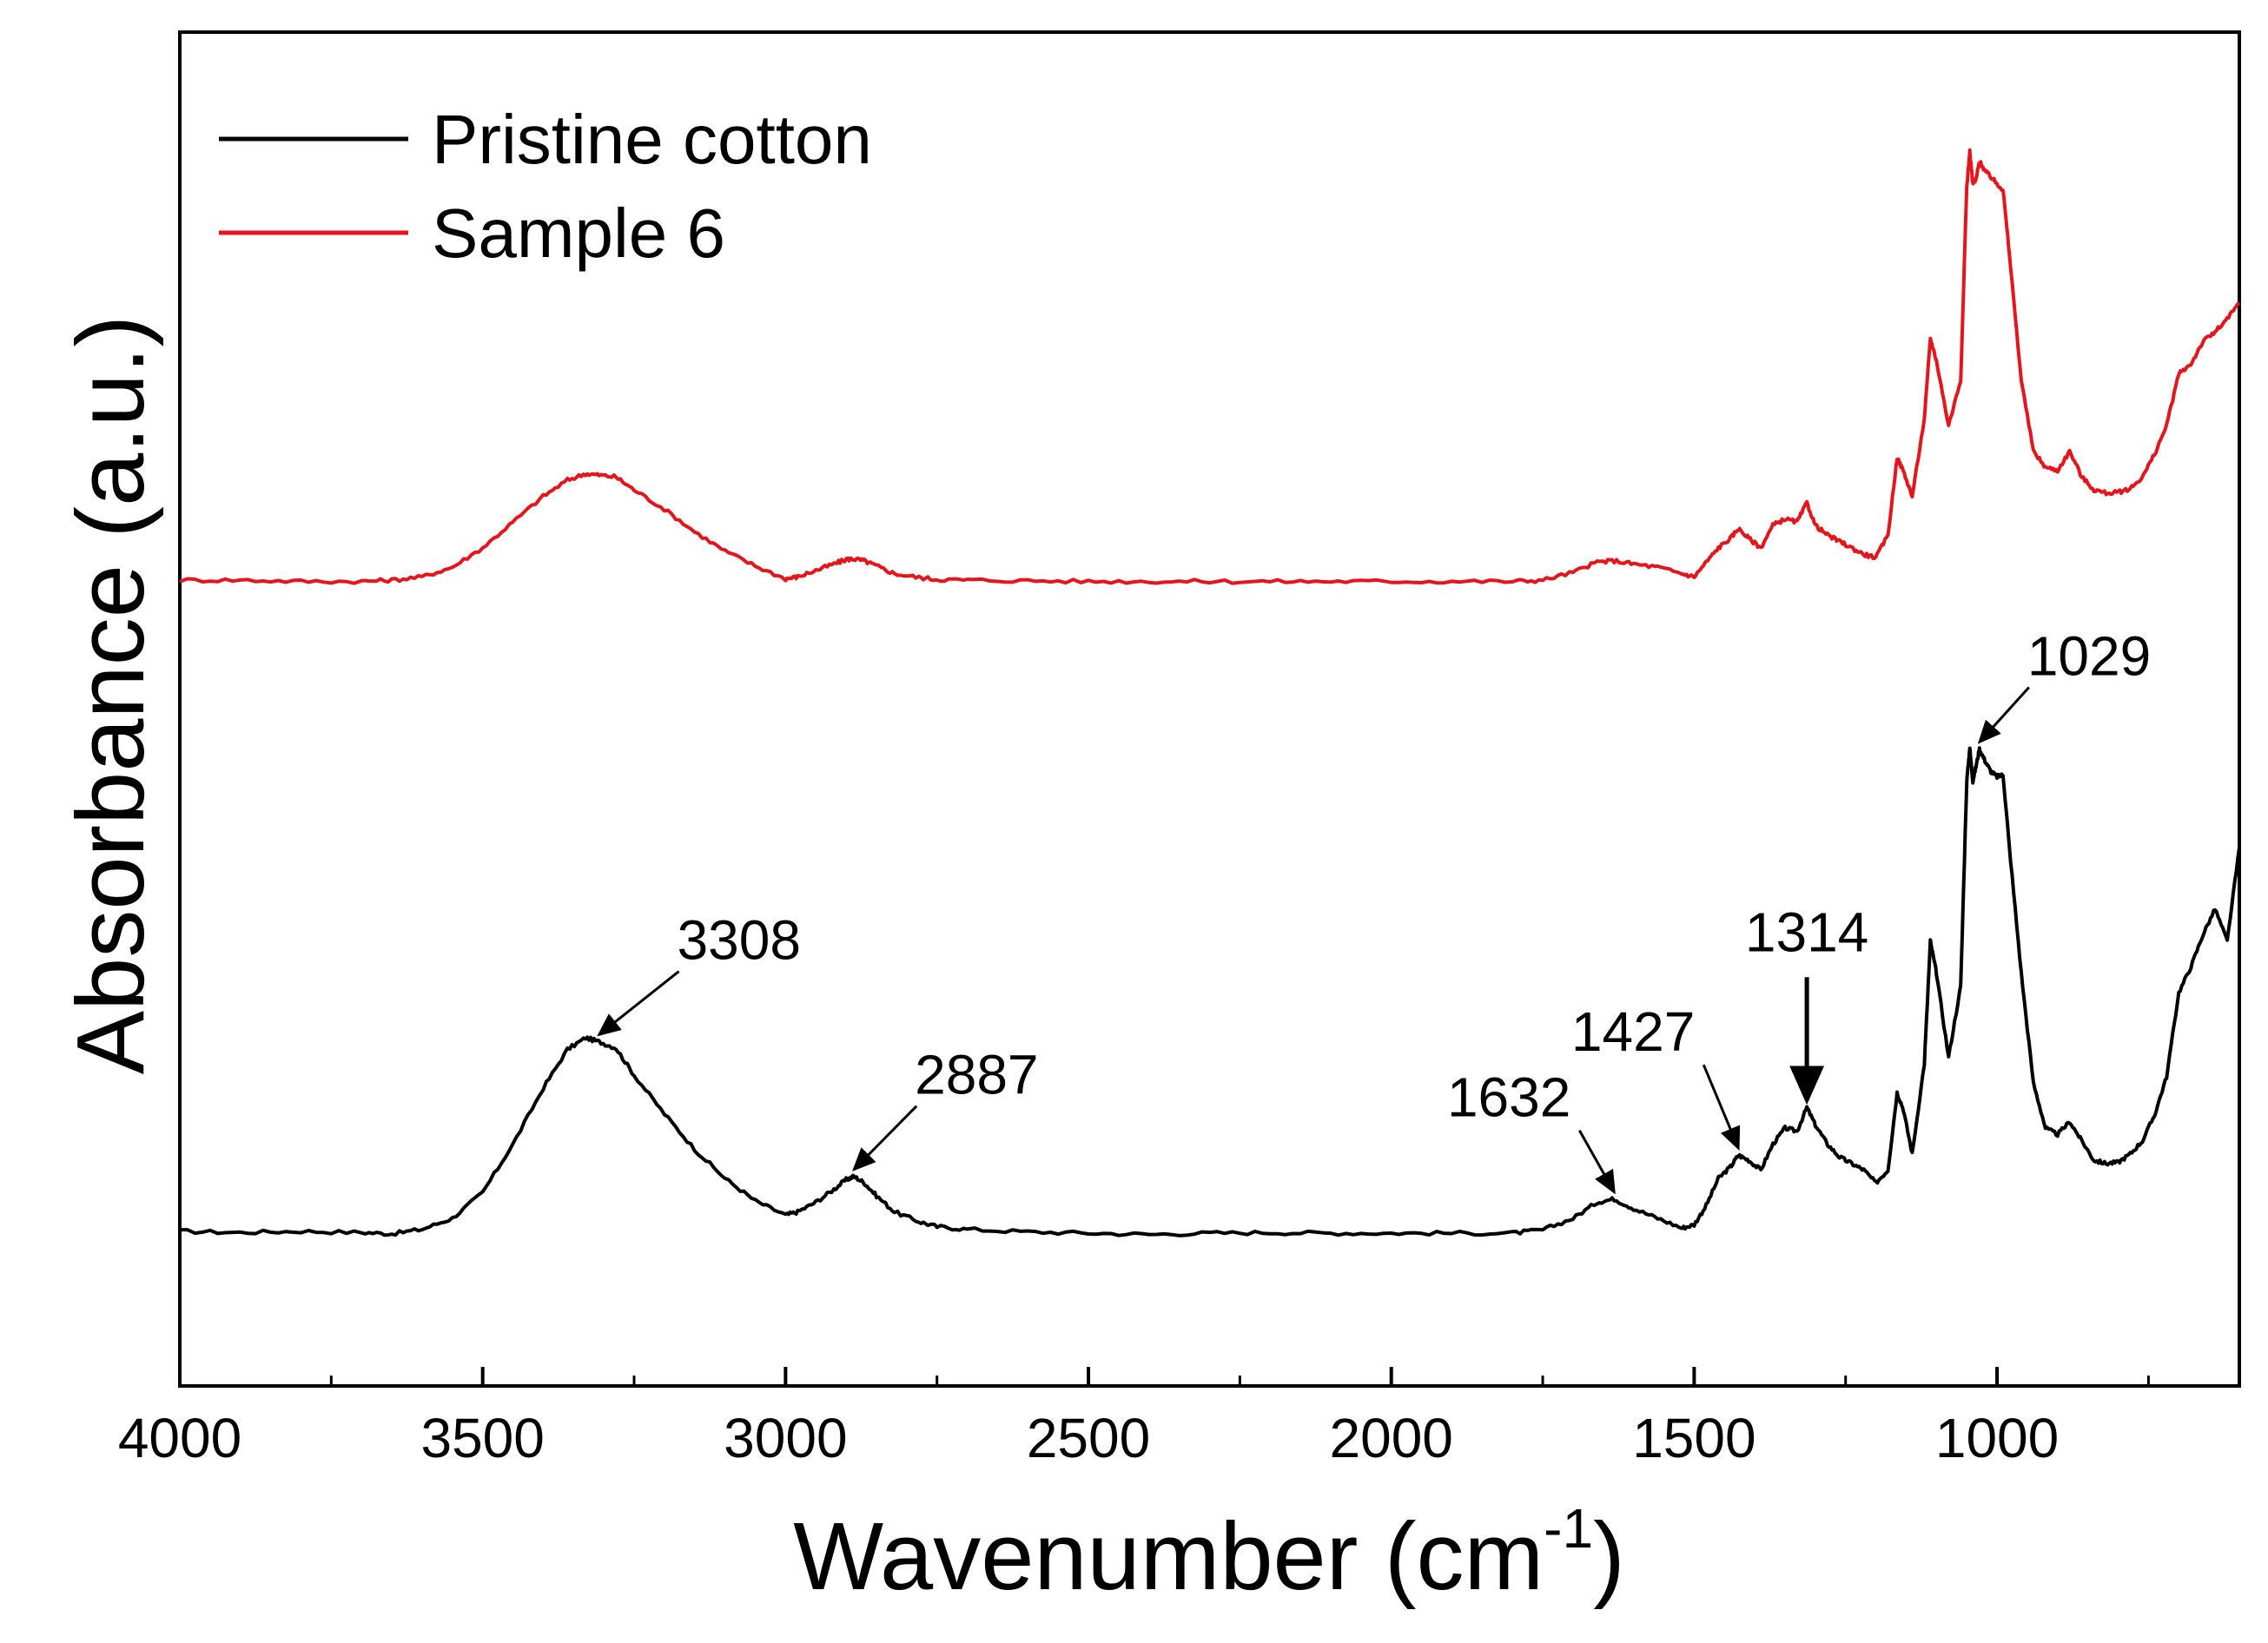 This screenshot has height=1643, width=2268. What do you see at coordinates (1508, 1097) in the screenshot?
I see `annotation-label-1632: 1632` at bounding box center [1508, 1097].